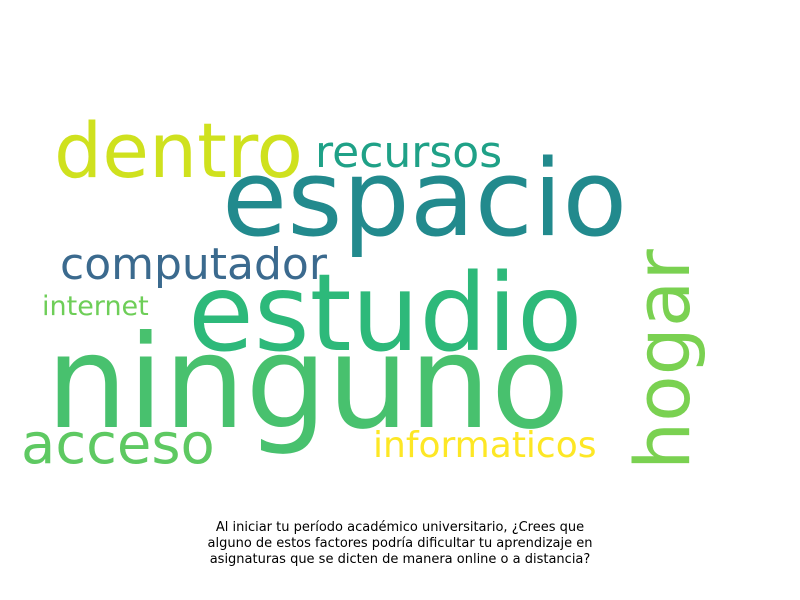 The height and width of the screenshot is (600, 800). What do you see at coordinates (409, 152) in the screenshot?
I see `word-recursos: recursos` at bounding box center [409, 152].